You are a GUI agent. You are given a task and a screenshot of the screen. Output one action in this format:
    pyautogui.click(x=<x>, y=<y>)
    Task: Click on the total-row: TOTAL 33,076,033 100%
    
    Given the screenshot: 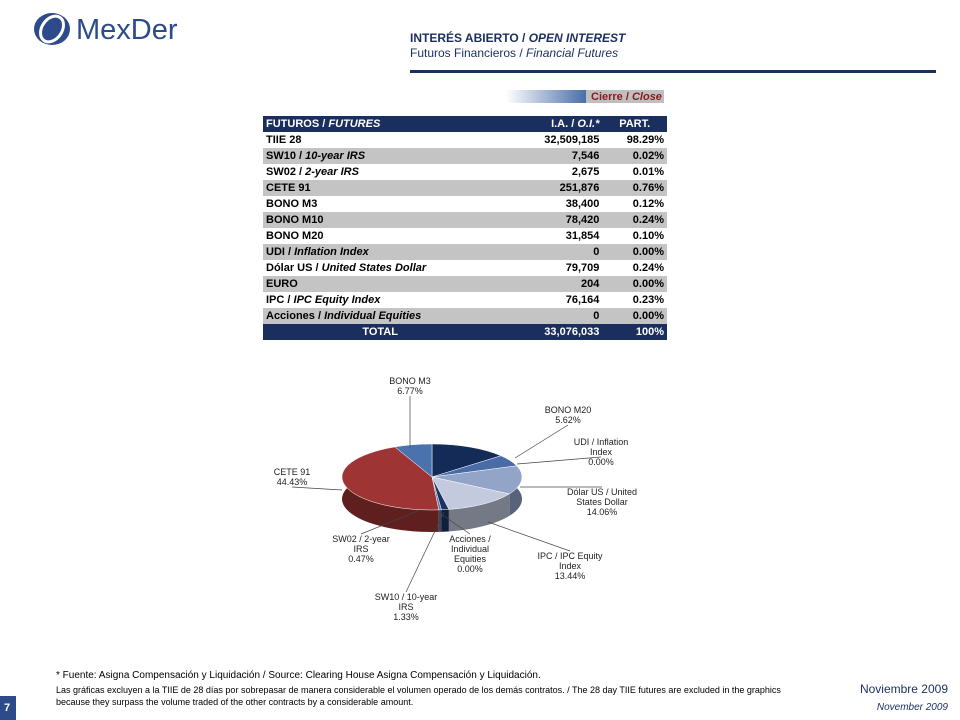 What is the action you would take?
    pyautogui.click(x=465, y=332)
    